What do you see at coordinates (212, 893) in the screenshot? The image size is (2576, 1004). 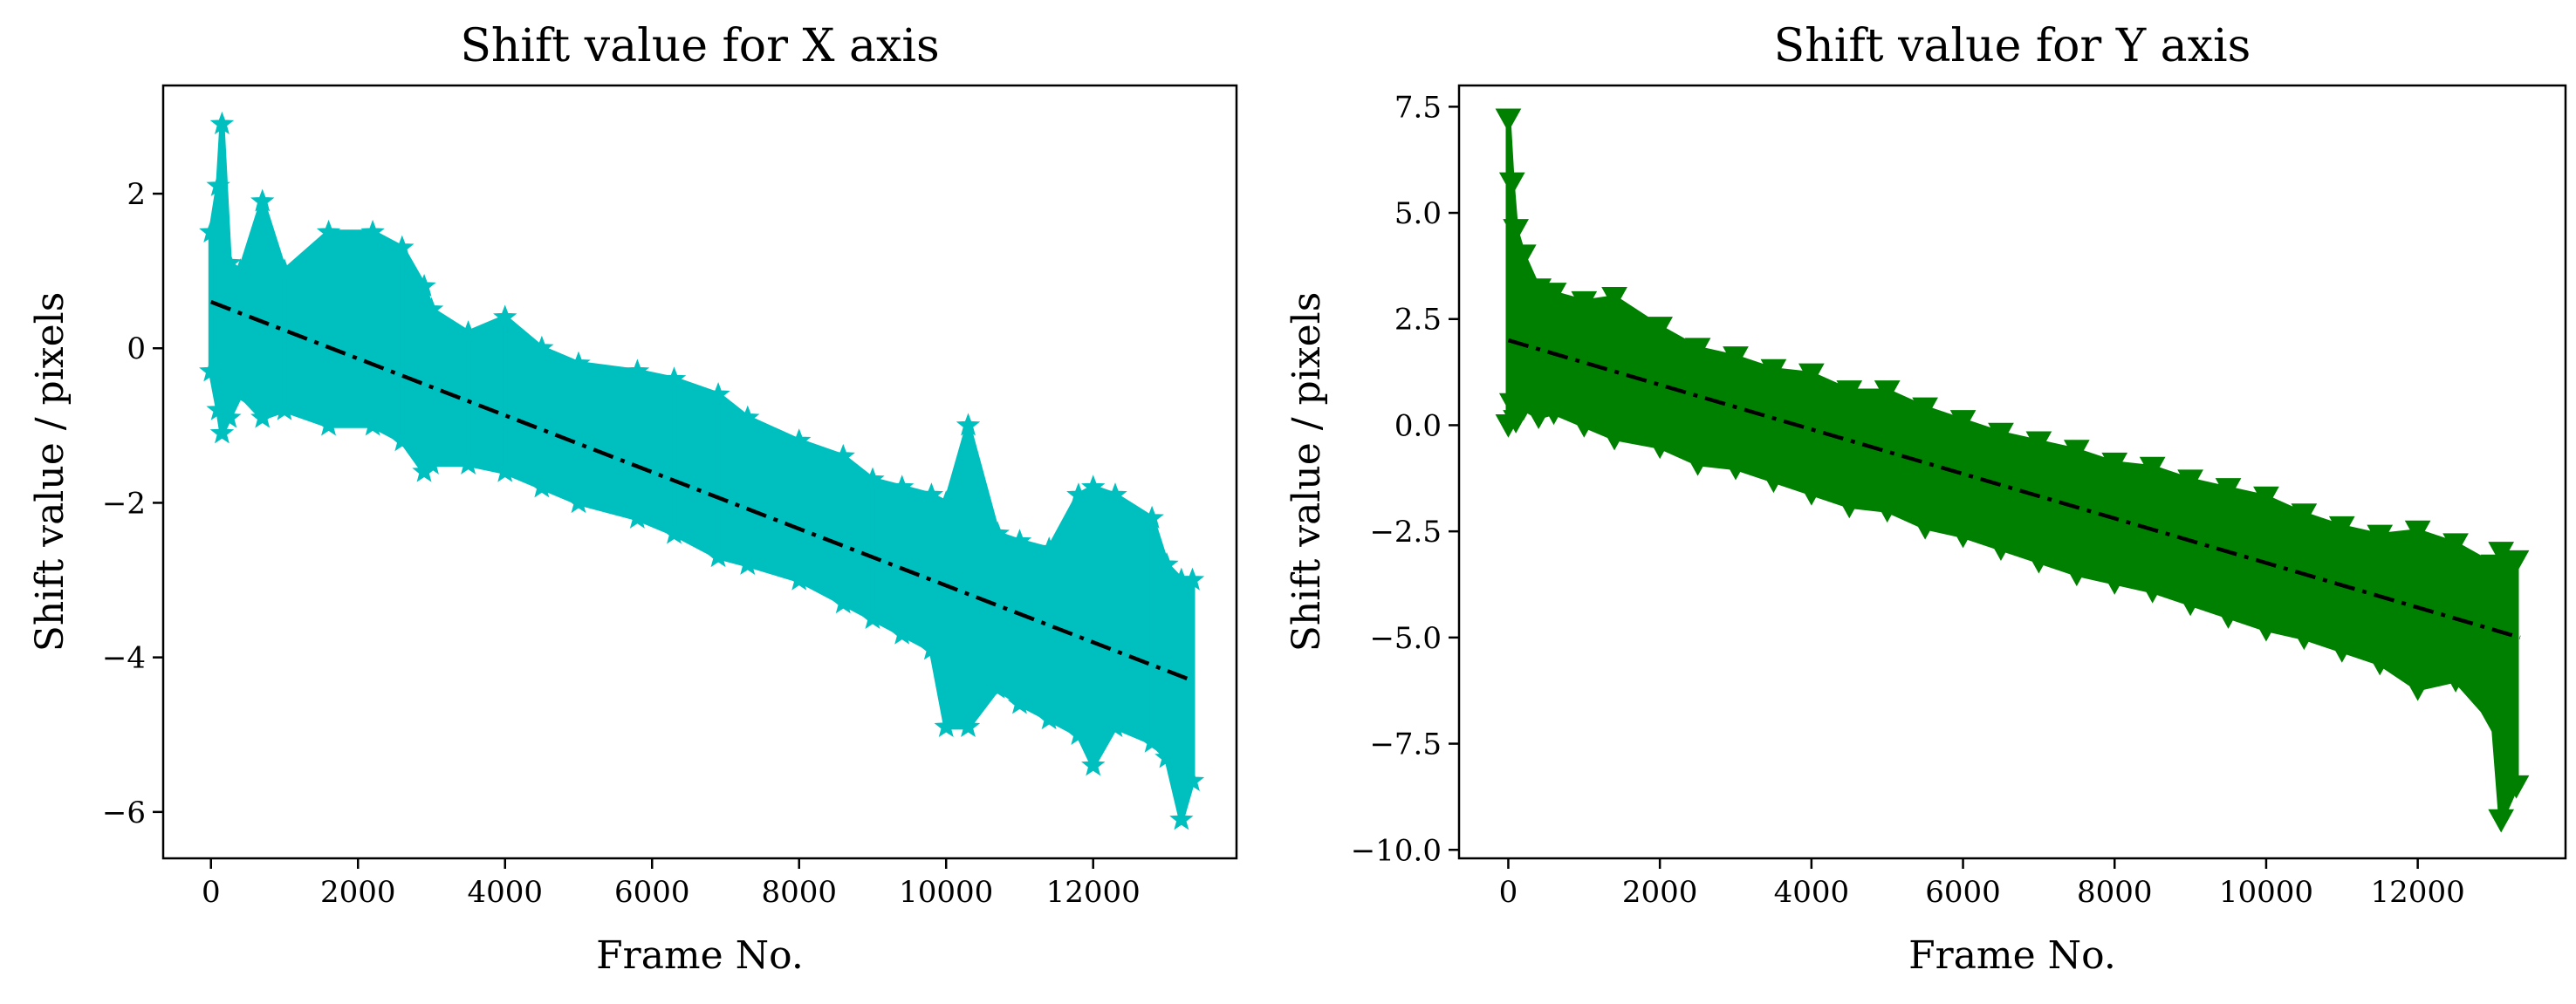 I see `x-tick-label: 0` at bounding box center [212, 893].